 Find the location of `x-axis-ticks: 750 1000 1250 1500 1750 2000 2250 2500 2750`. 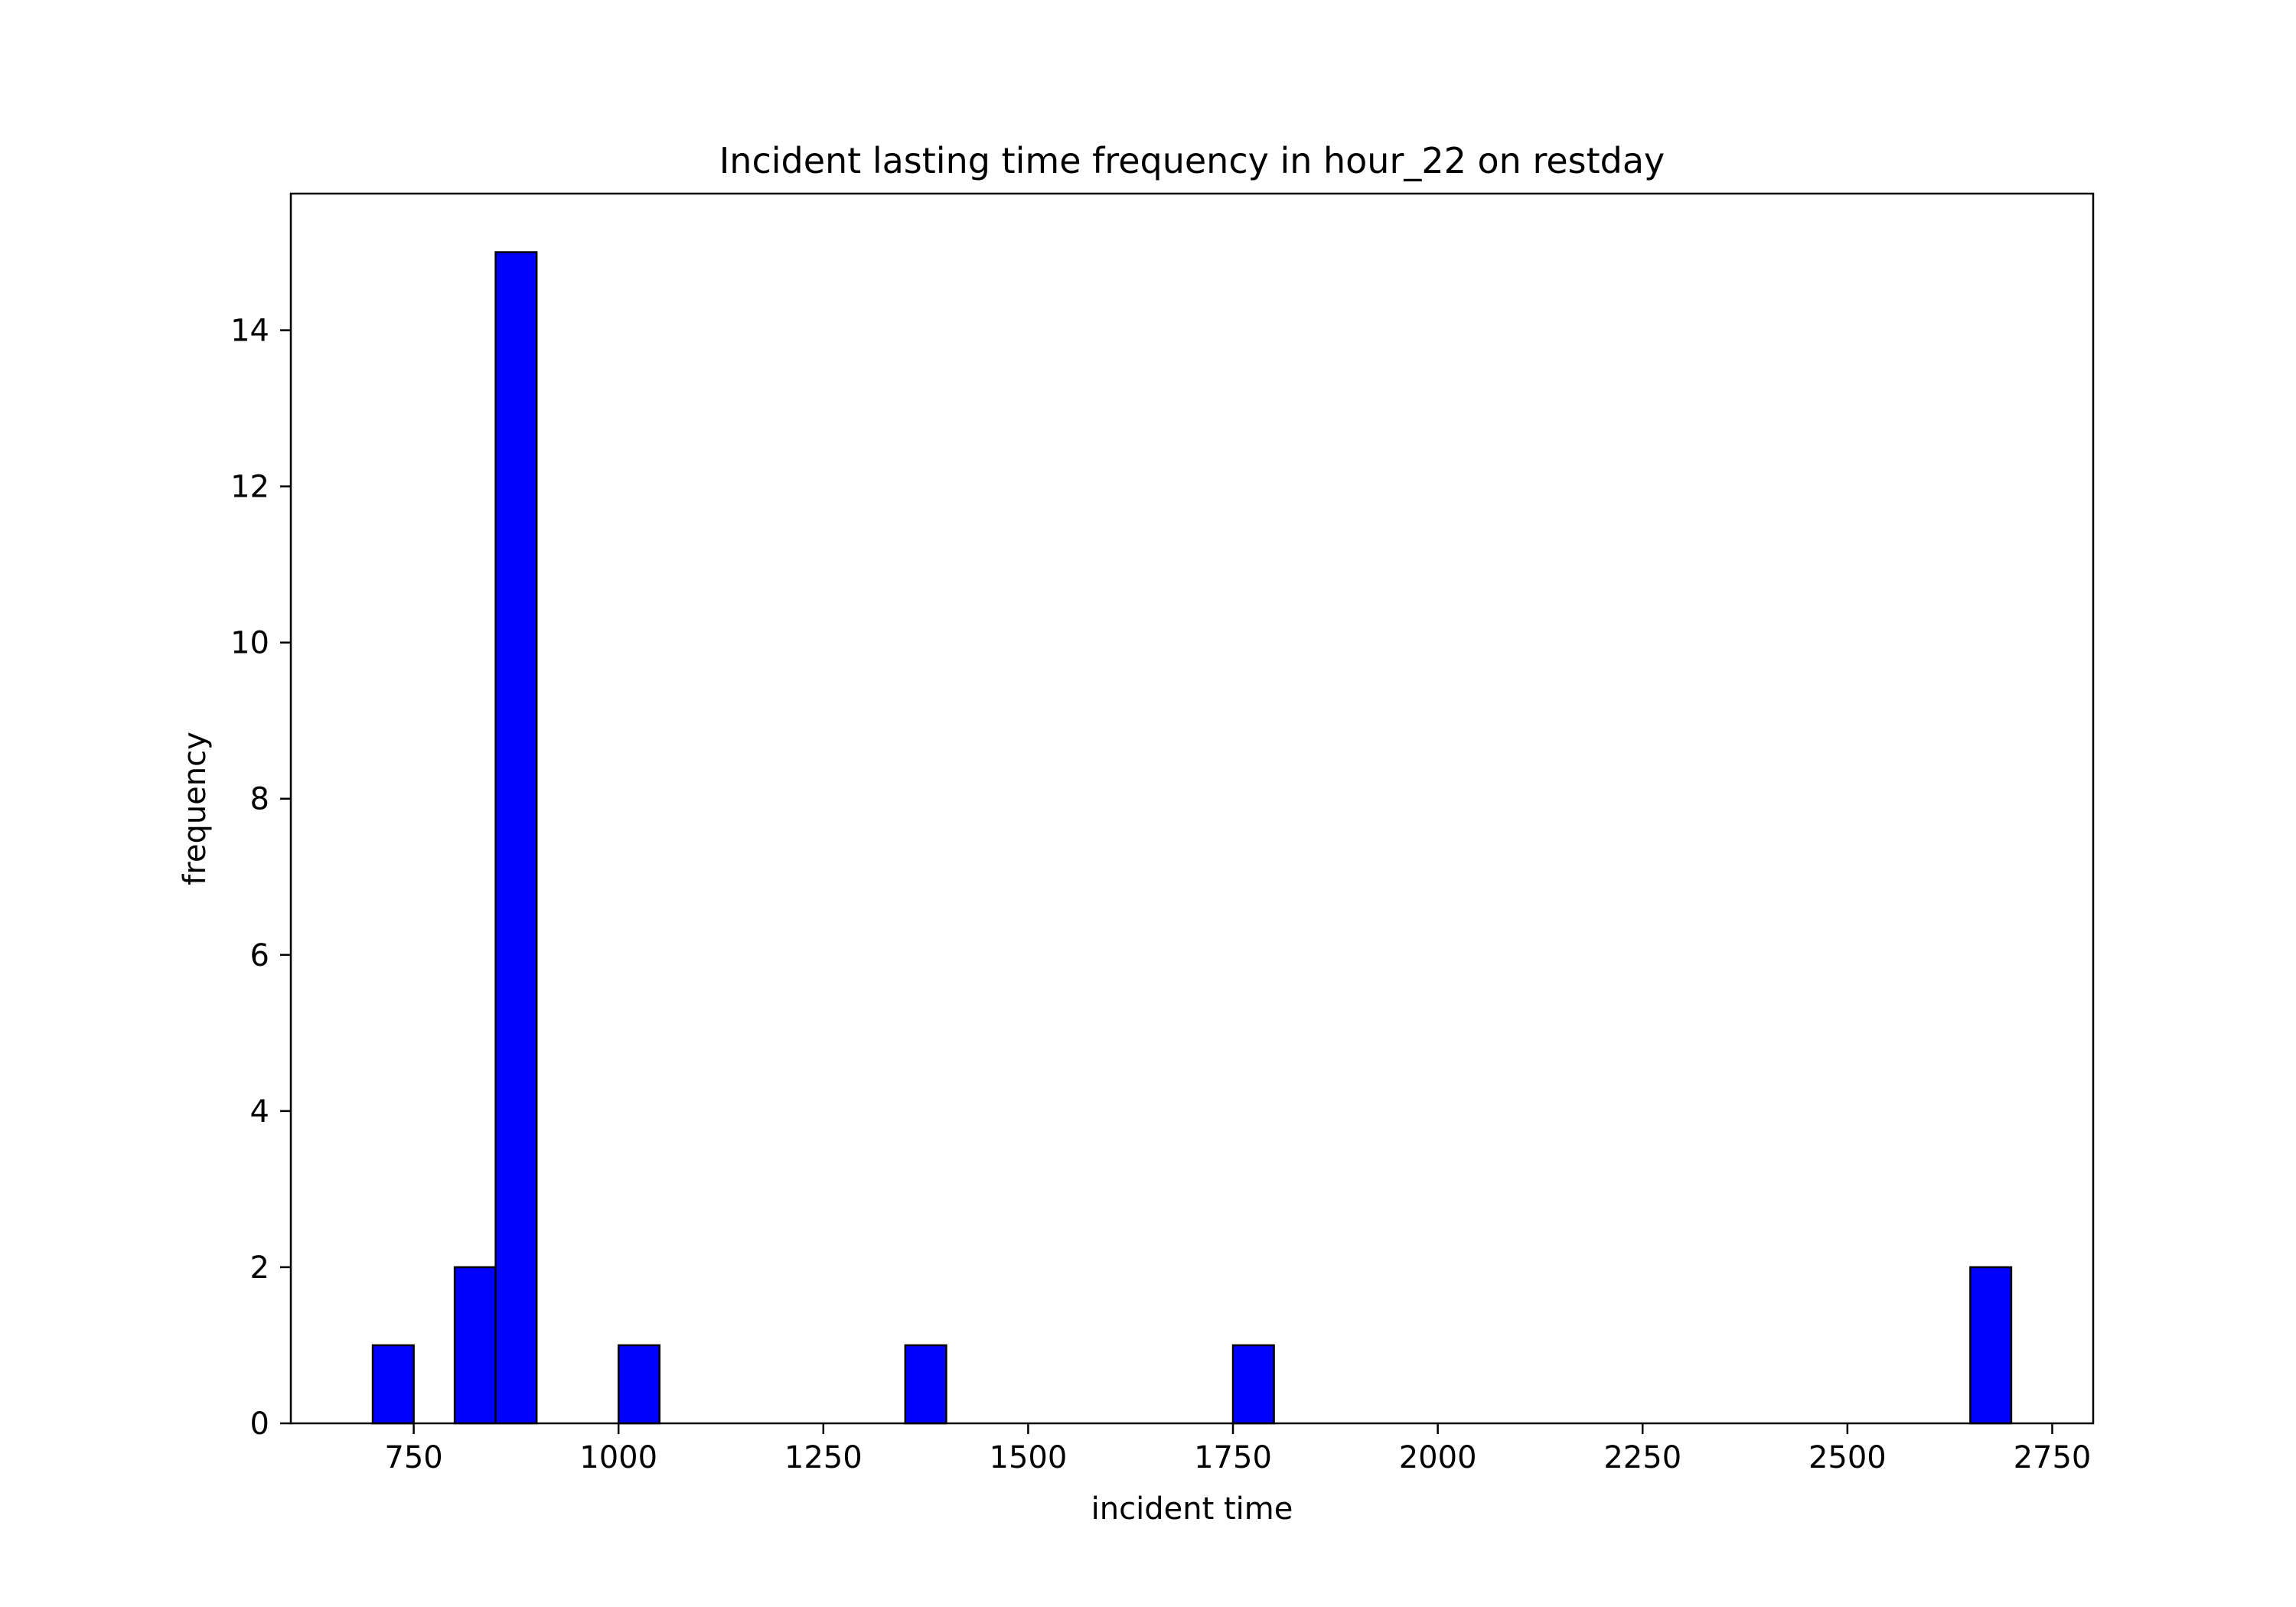

x-axis-ticks: 750 1000 1250 1500 1750 2000 2250 2500 2750 is located at coordinates (1237, 1449).